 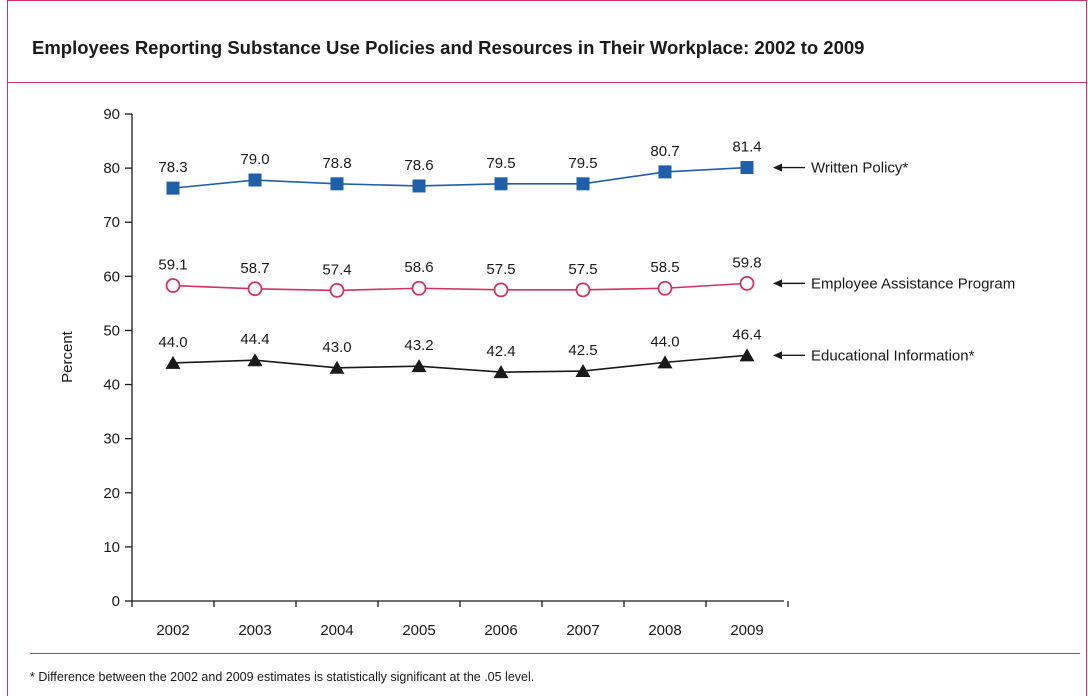 I want to click on data-label: 46.4, so click(x=746, y=334).